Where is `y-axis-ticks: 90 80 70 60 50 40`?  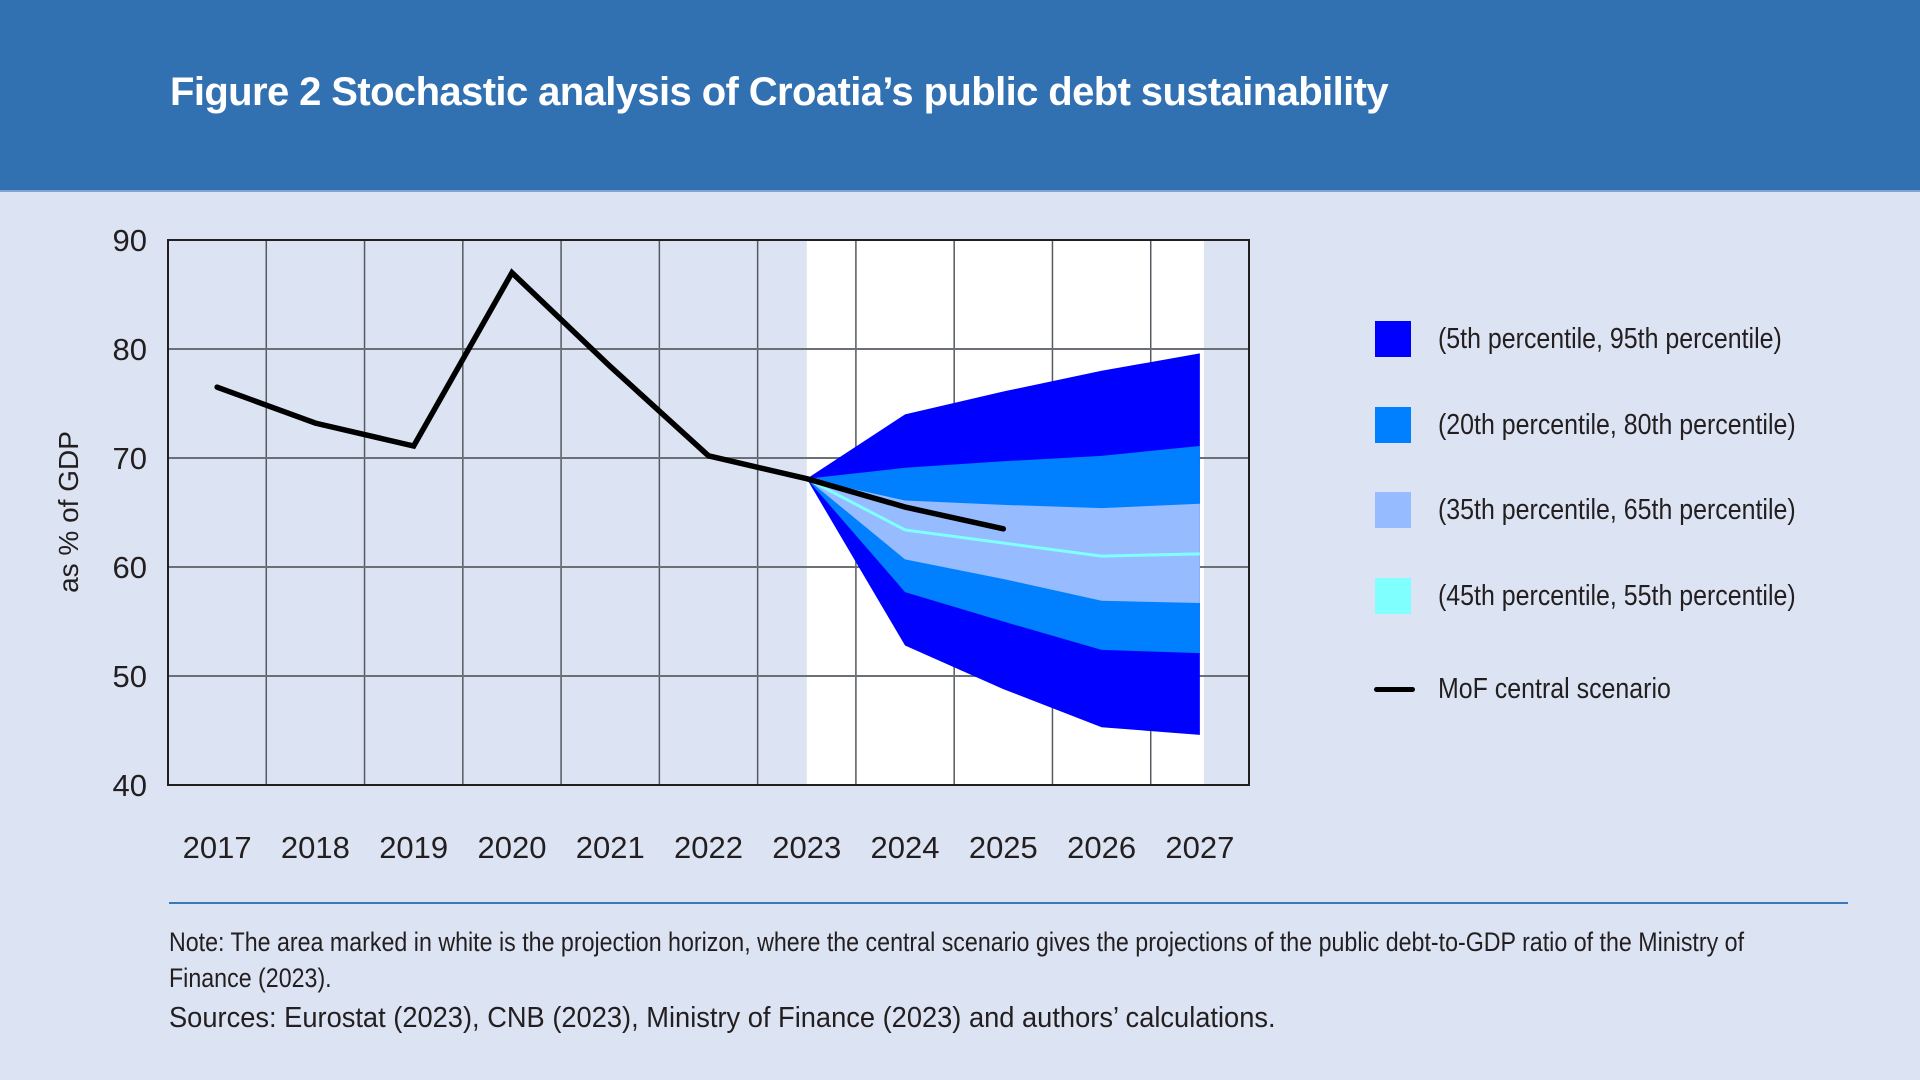
y-axis-ticks: 90 80 70 60 50 40 is located at coordinates (130, 513).